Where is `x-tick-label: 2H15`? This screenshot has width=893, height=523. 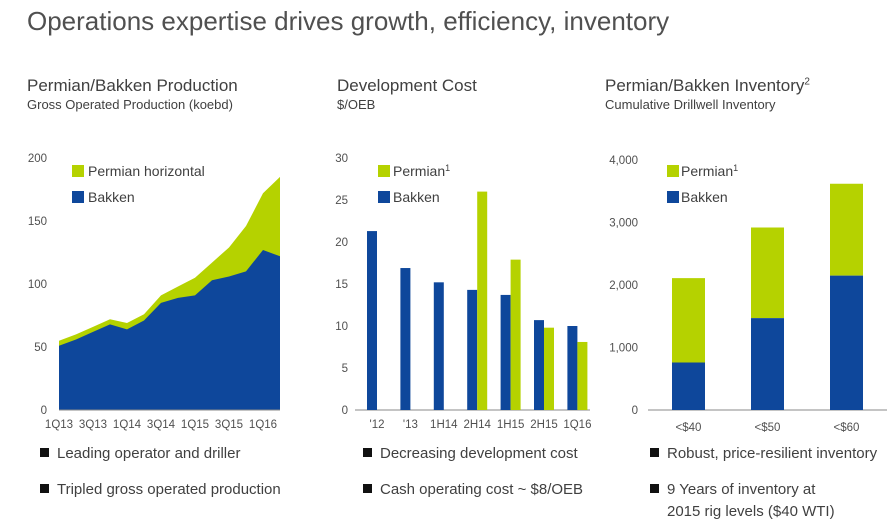 x-tick-label: 2H15 is located at coordinates (544, 425).